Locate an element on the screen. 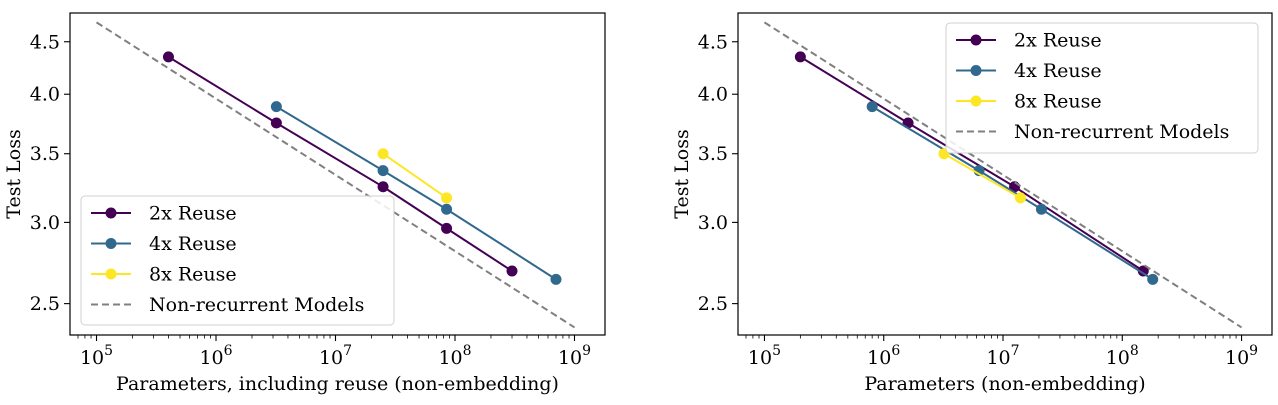 The image size is (1278, 405). series-line-2x-reuse is located at coordinates (971, 164).